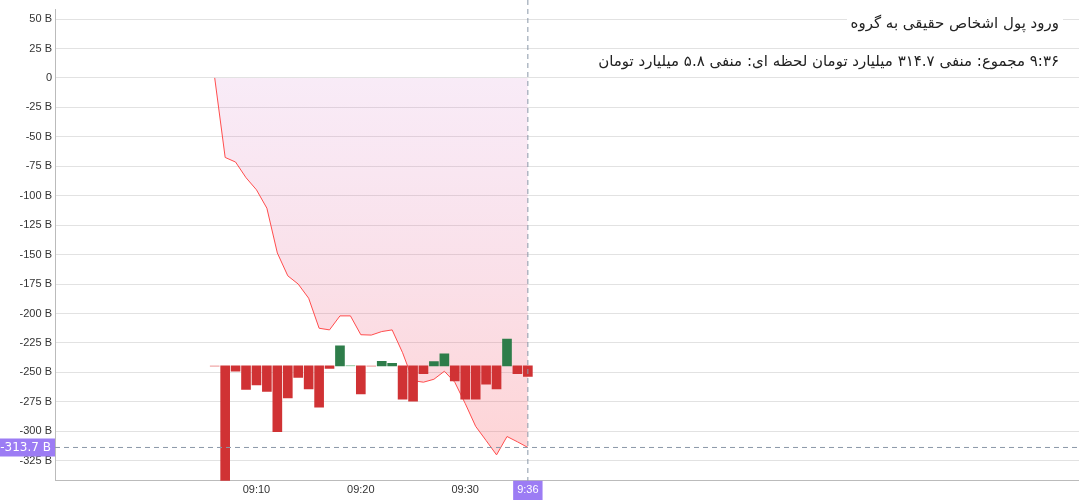 The height and width of the screenshot is (500, 1079). Describe the element at coordinates (38, 135) in the screenshot. I see `y-tick-label: -50 B` at that location.